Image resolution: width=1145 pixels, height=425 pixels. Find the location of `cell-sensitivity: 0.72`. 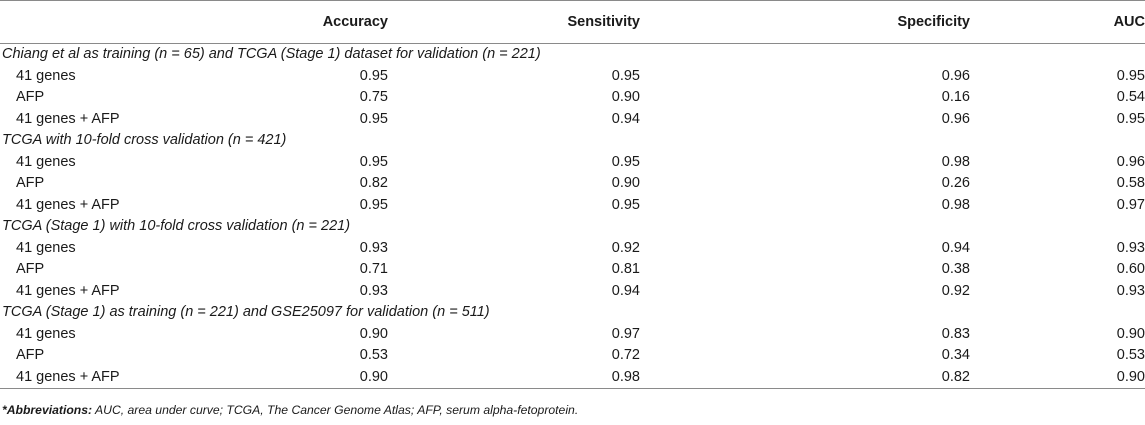

cell-sensitivity: 0.72 is located at coordinates (625, 355).